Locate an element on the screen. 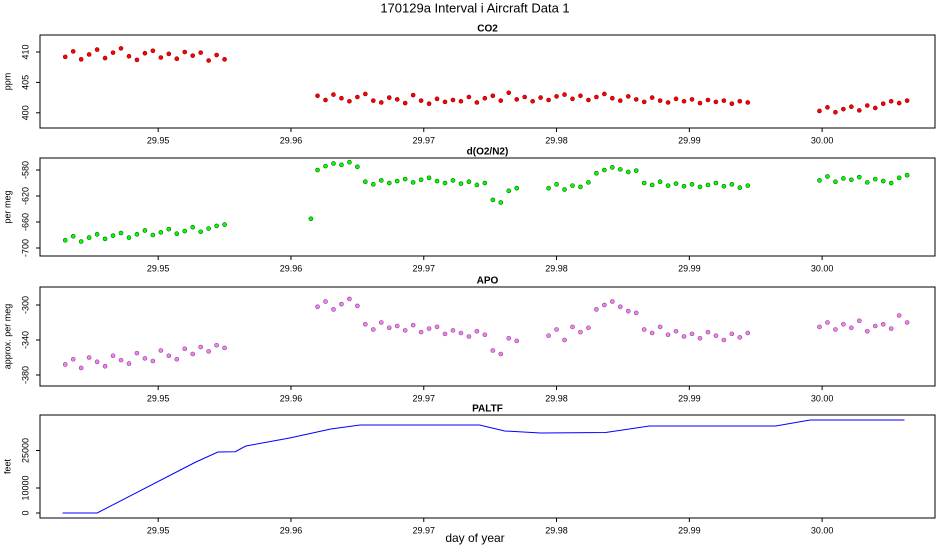 The width and height of the screenshot is (950, 550). panel-title: APO is located at coordinates (488, 281).